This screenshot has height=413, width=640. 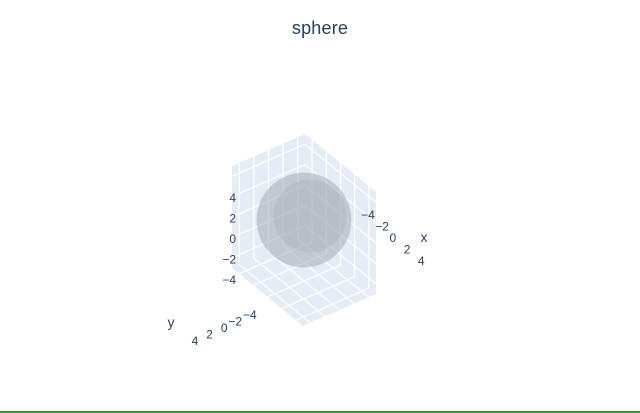 What do you see at coordinates (232, 239) in the screenshot?
I see `z-tick-label: 0` at bounding box center [232, 239].